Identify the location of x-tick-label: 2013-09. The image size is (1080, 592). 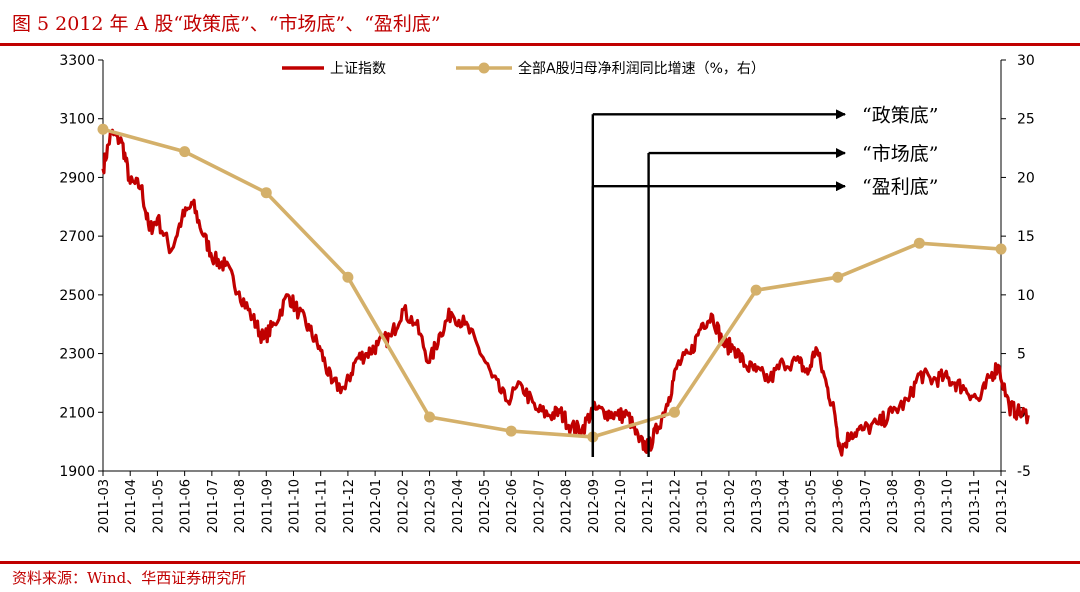
(920, 506).